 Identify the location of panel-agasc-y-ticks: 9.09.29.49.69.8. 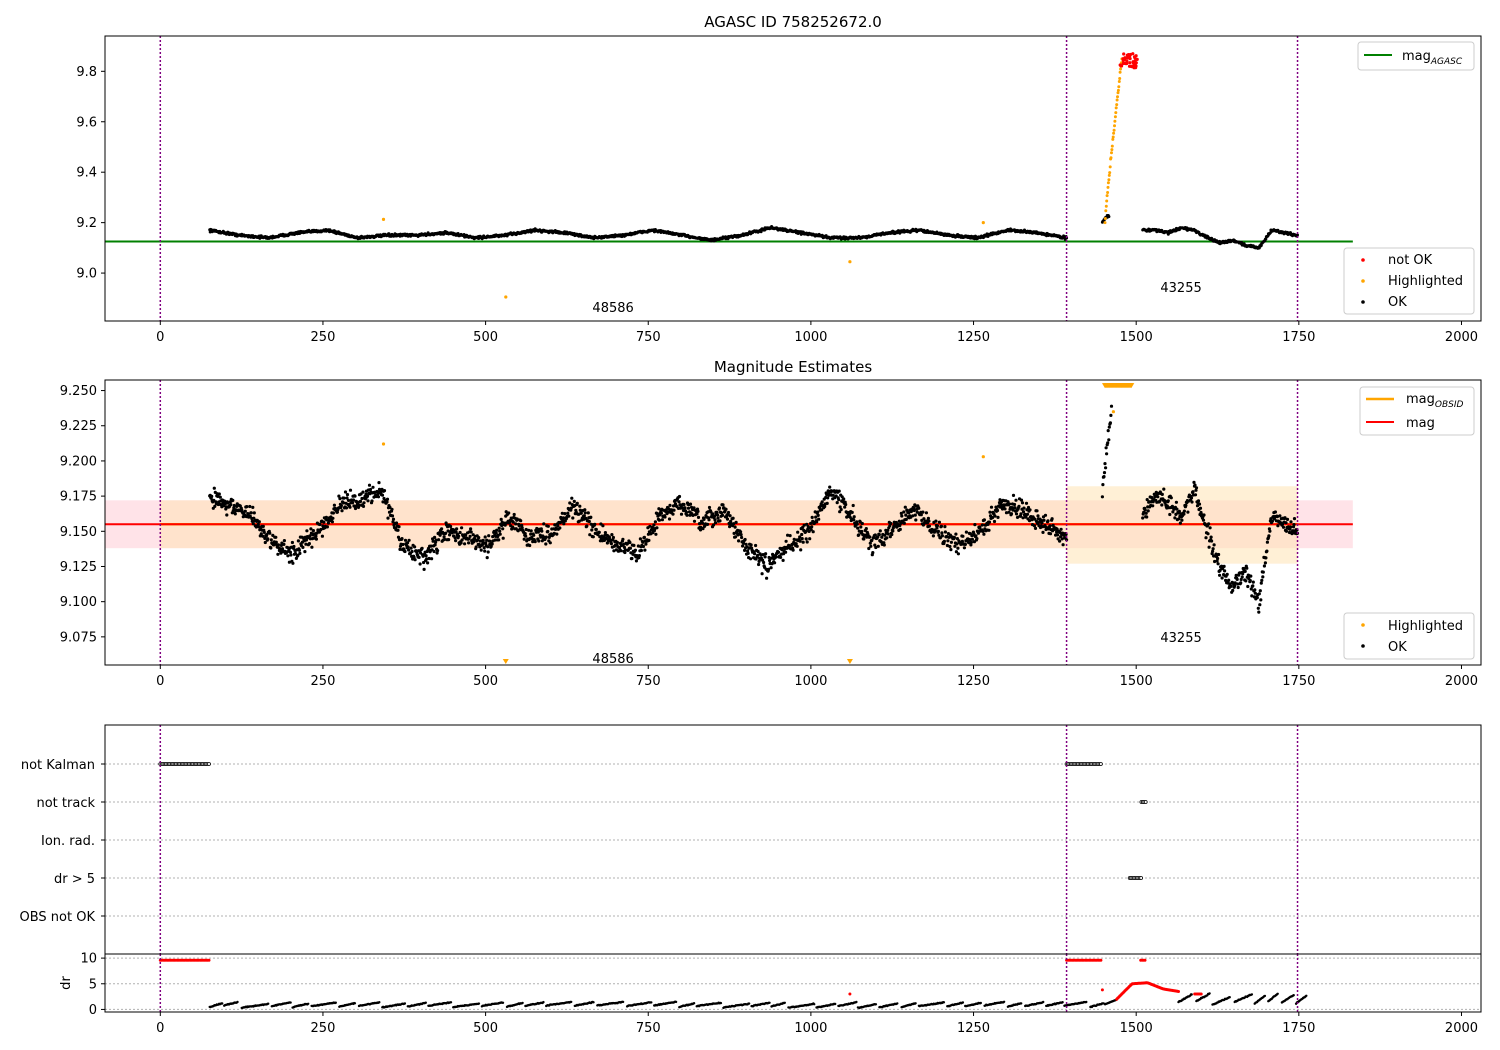
(90, 173).